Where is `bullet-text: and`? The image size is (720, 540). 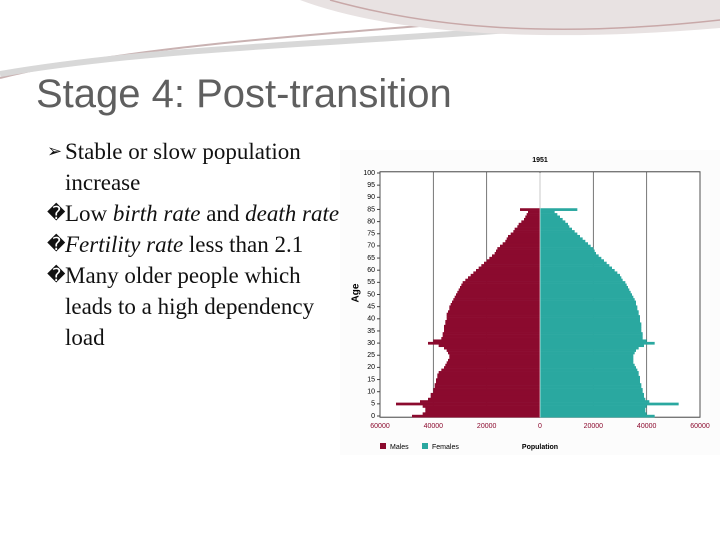
bullet-text: and is located at coordinates (223, 213).